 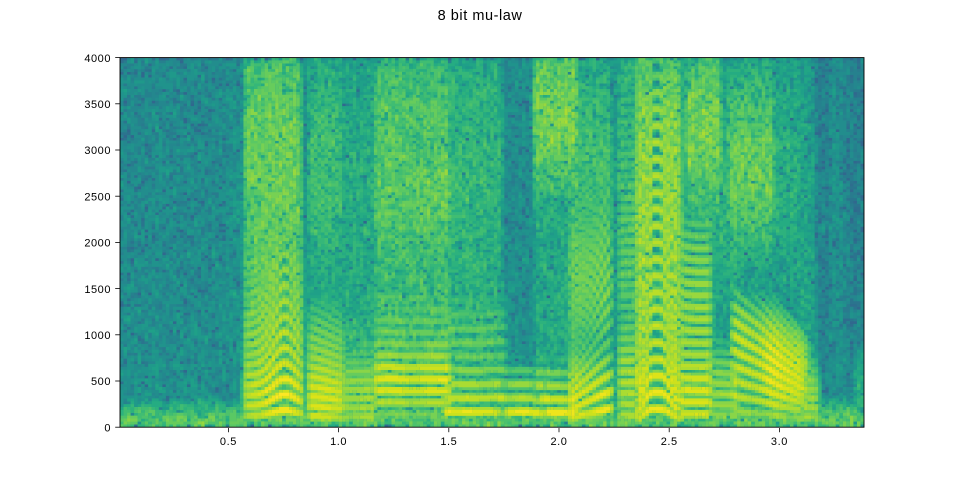 What do you see at coordinates (480, 16) in the screenshot?
I see `svg-text: 8 bit mu-law` at bounding box center [480, 16].